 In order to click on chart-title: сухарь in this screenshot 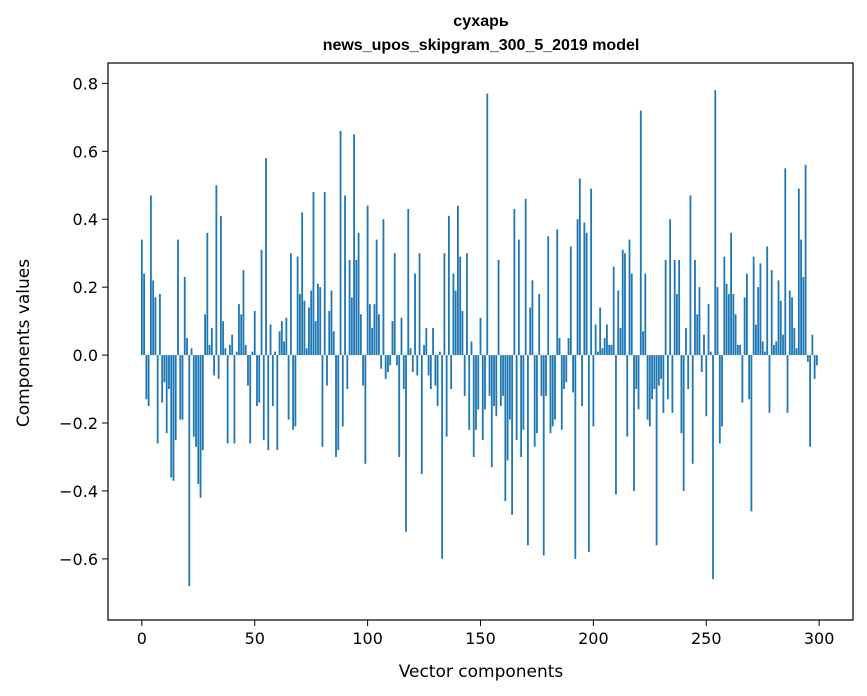, I will do `click(481, 21)`.